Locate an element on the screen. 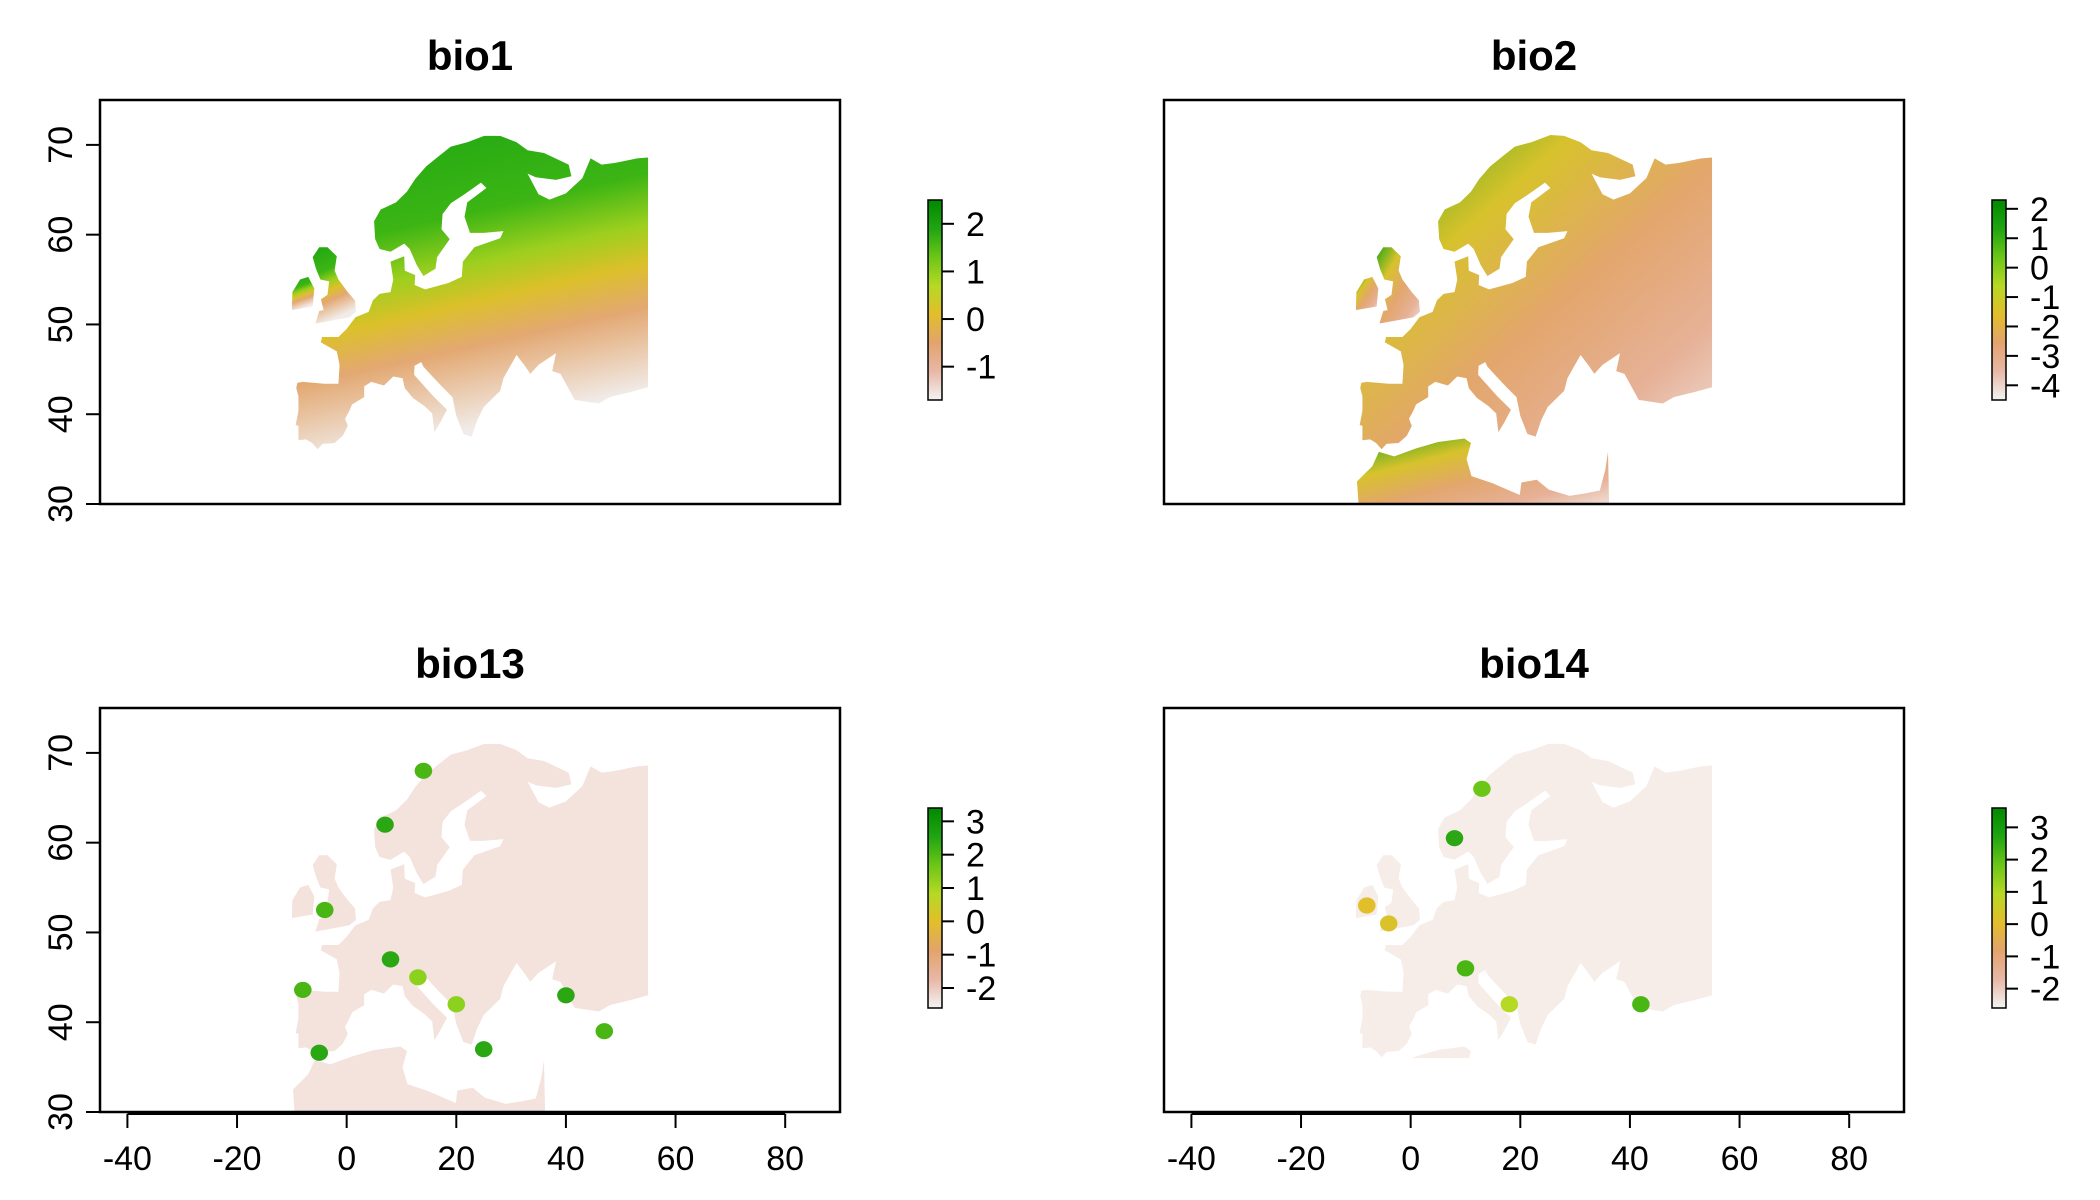 Image resolution: width=2100 pixels, height=1200 pixels. colorbar-tick-label: -4 is located at coordinates (2045, 386).